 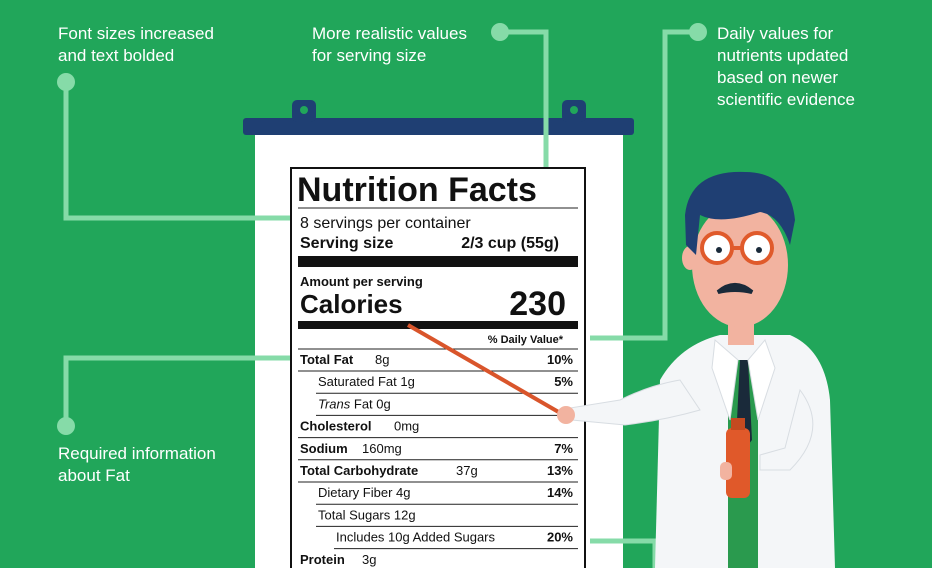 I want to click on annotation: and text bolded, so click(x=116, y=55).